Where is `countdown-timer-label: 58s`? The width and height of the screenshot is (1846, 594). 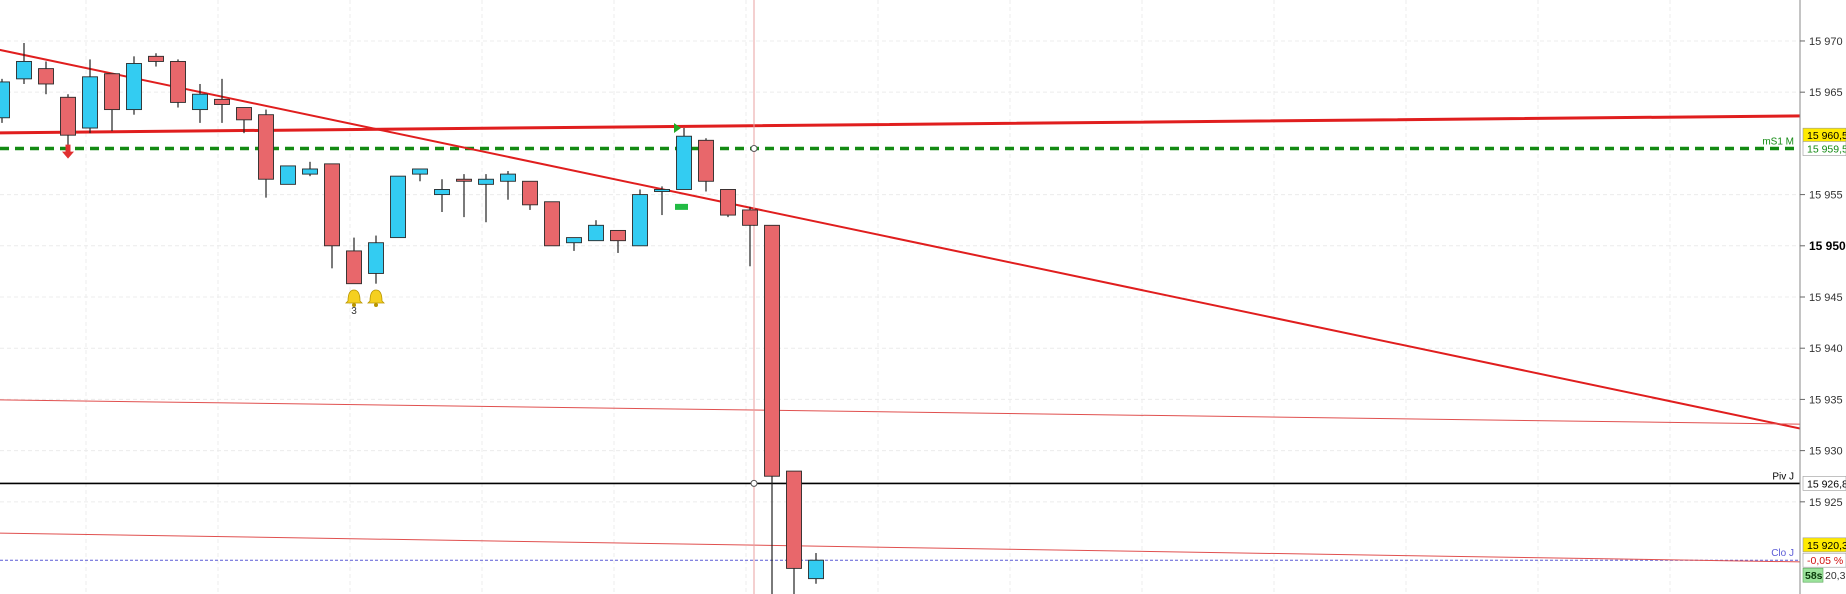
countdown-timer-label: 58s is located at coordinates (1814, 576).